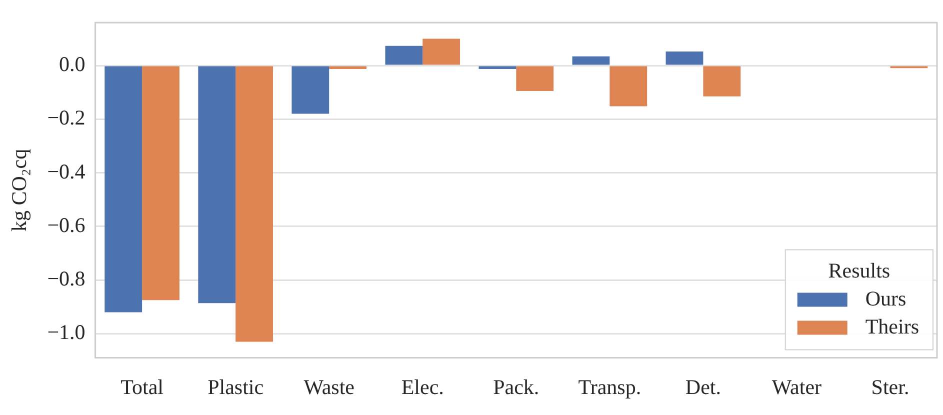 This screenshot has width=943, height=415. I want to click on x-tick-label: Water, so click(797, 386).